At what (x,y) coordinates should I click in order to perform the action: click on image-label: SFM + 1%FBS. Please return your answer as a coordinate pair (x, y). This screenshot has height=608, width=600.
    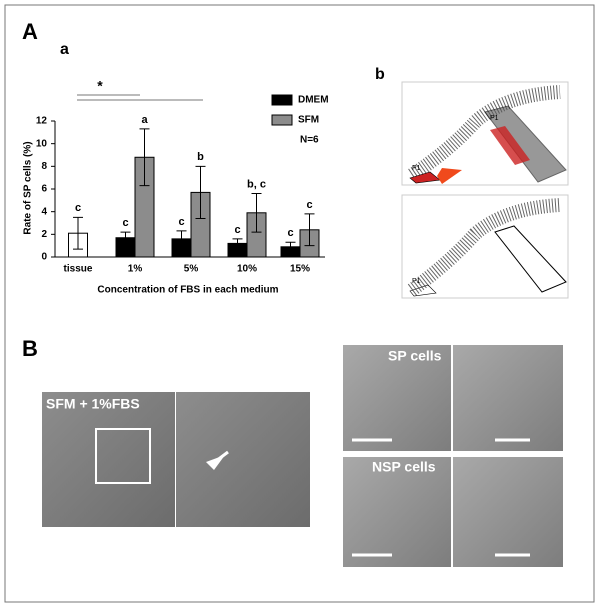
    Looking at the image, I should click on (93, 404).